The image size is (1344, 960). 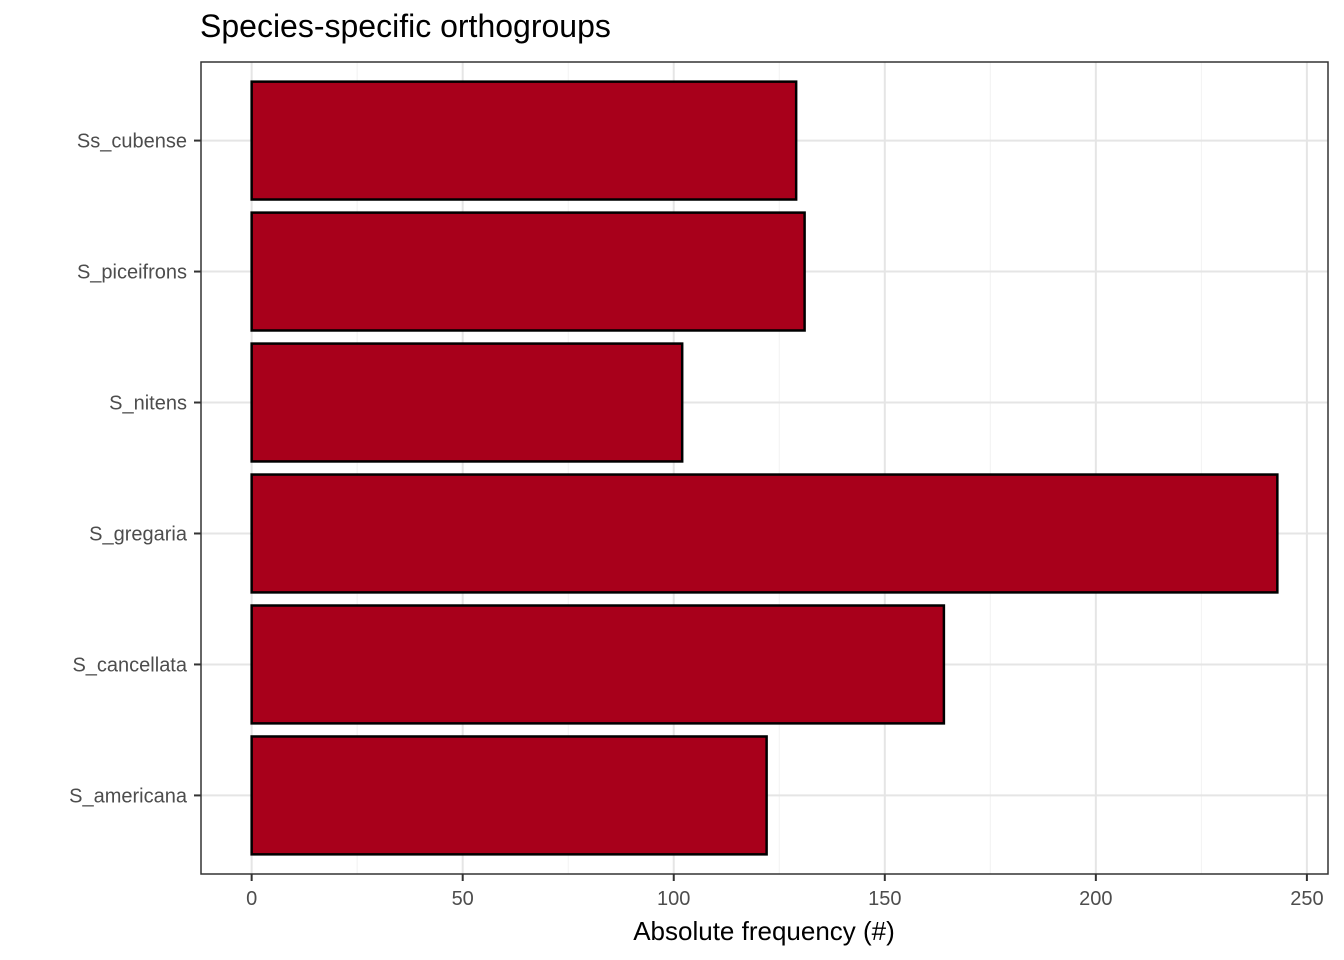 What do you see at coordinates (463, 899) in the screenshot?
I see `x-tick-label: 50` at bounding box center [463, 899].